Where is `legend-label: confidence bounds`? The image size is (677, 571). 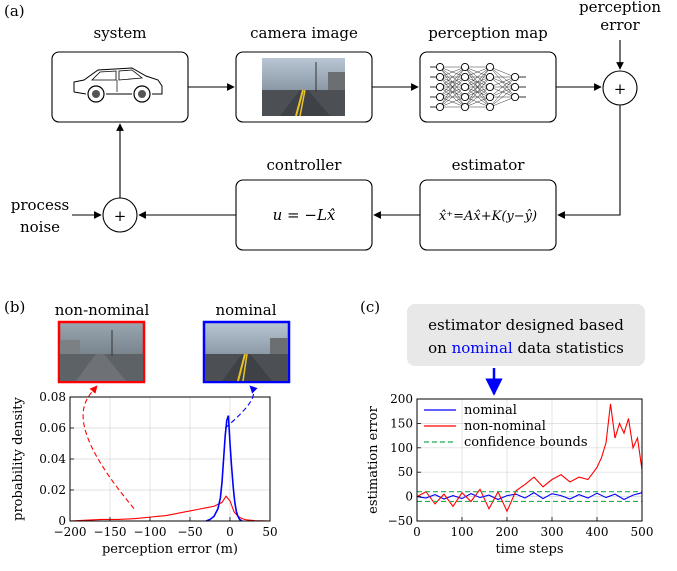 legend-label: confidence bounds is located at coordinates (526, 442).